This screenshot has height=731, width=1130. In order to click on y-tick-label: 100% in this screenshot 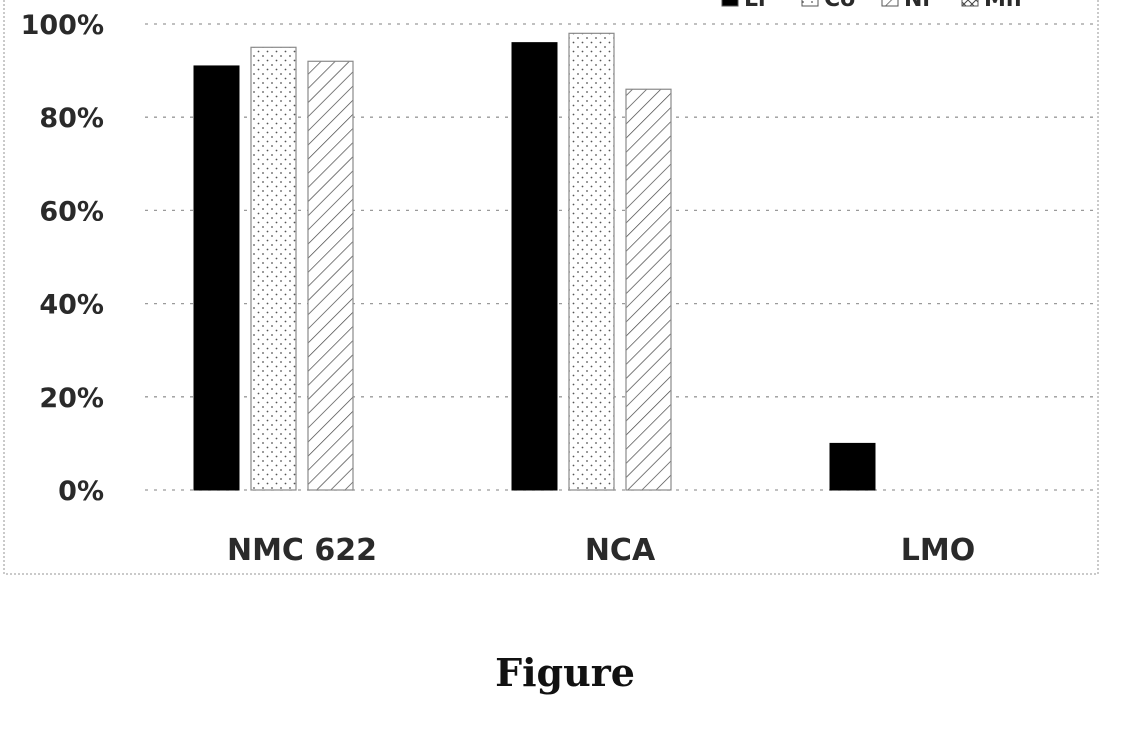, I will do `click(62, 25)`.